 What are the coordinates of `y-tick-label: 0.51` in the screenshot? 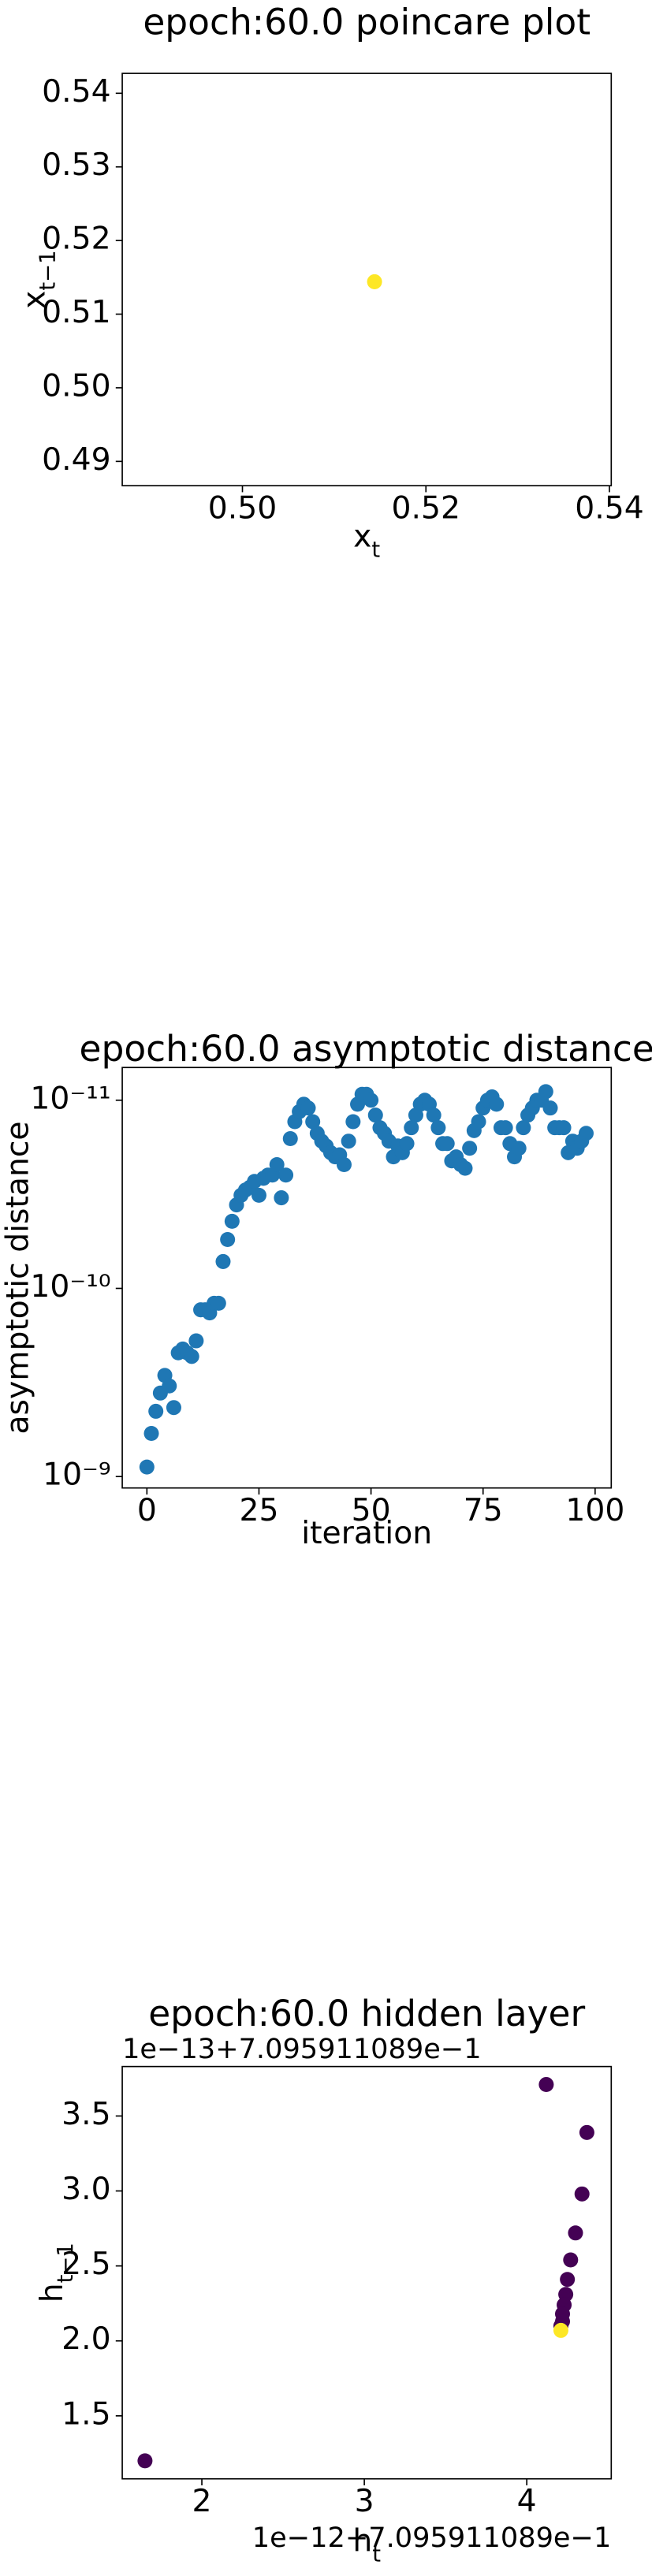 It's located at (76, 312).